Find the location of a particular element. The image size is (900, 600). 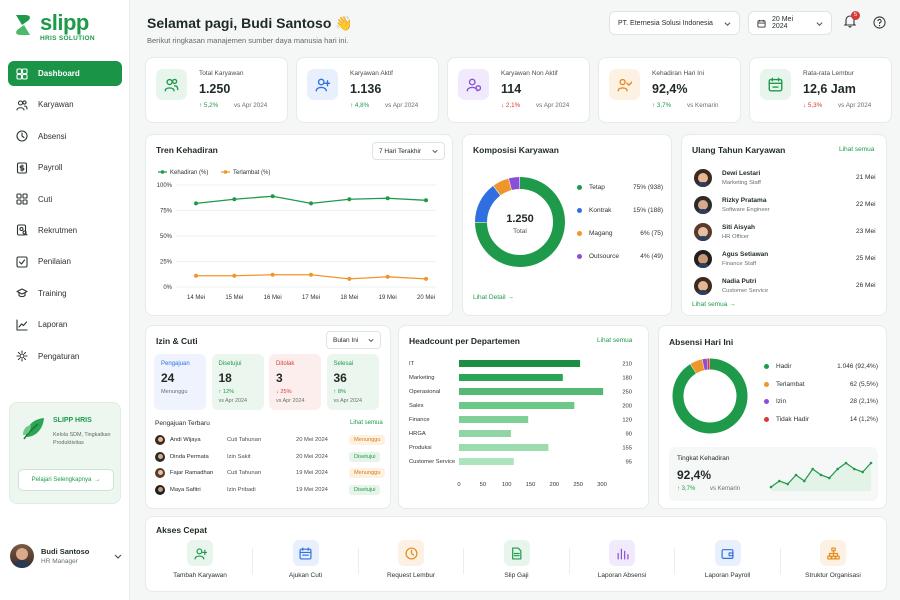

company-select: PT. Eternesia Solusi Indonesia is located at coordinates (674, 23).